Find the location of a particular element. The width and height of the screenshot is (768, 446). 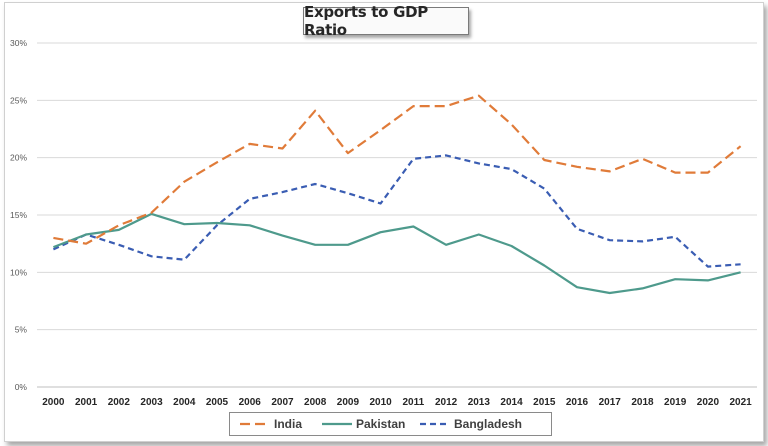

legend-label-bangladesh: Bangladesh is located at coordinates (488, 424).